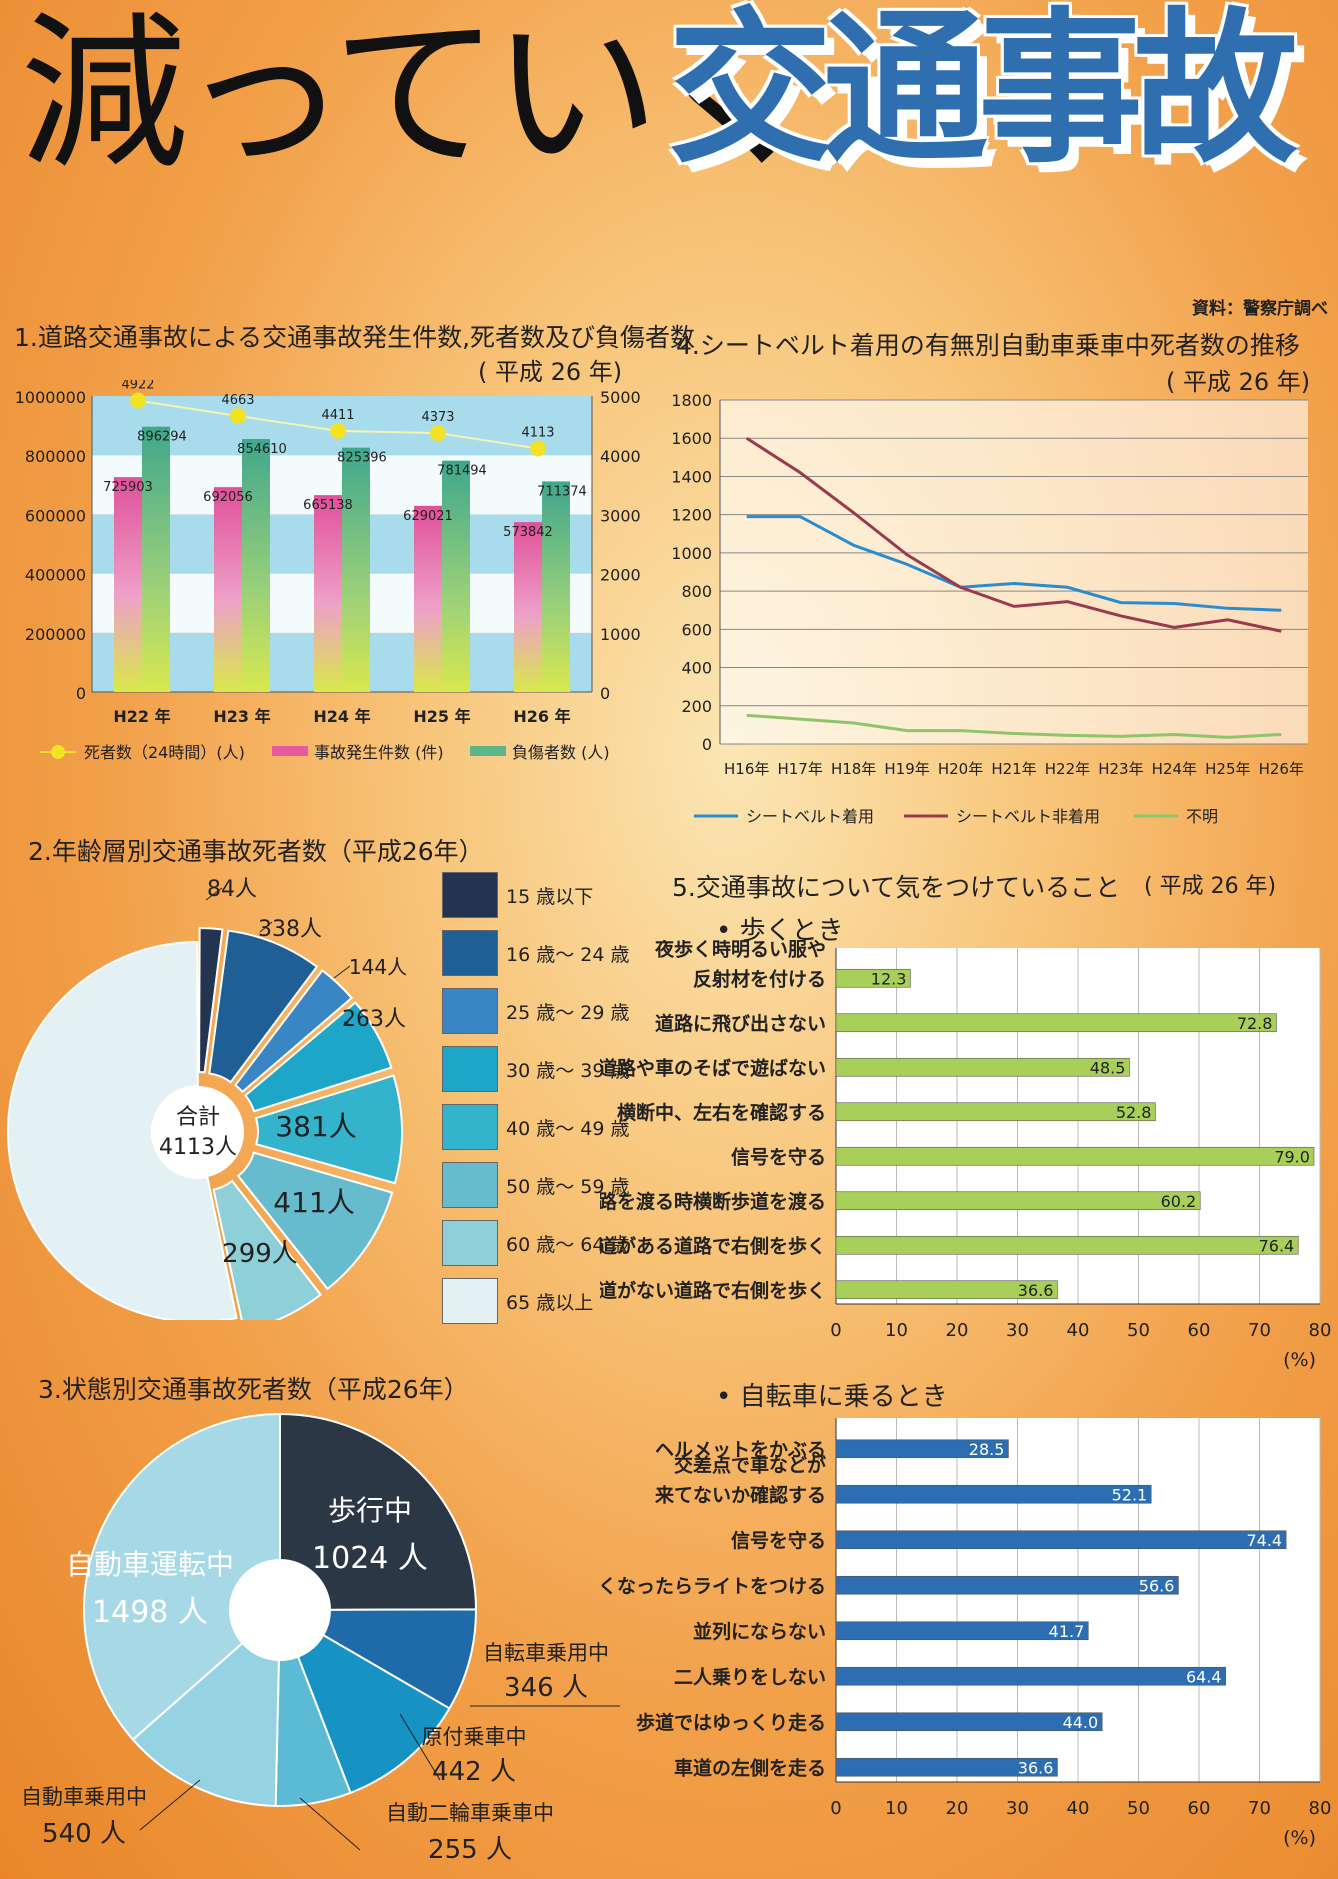 Image resolution: width=1338 pixels, height=1879 pixels. I want to click on chart4-ytick: 1600, so click(691, 438).